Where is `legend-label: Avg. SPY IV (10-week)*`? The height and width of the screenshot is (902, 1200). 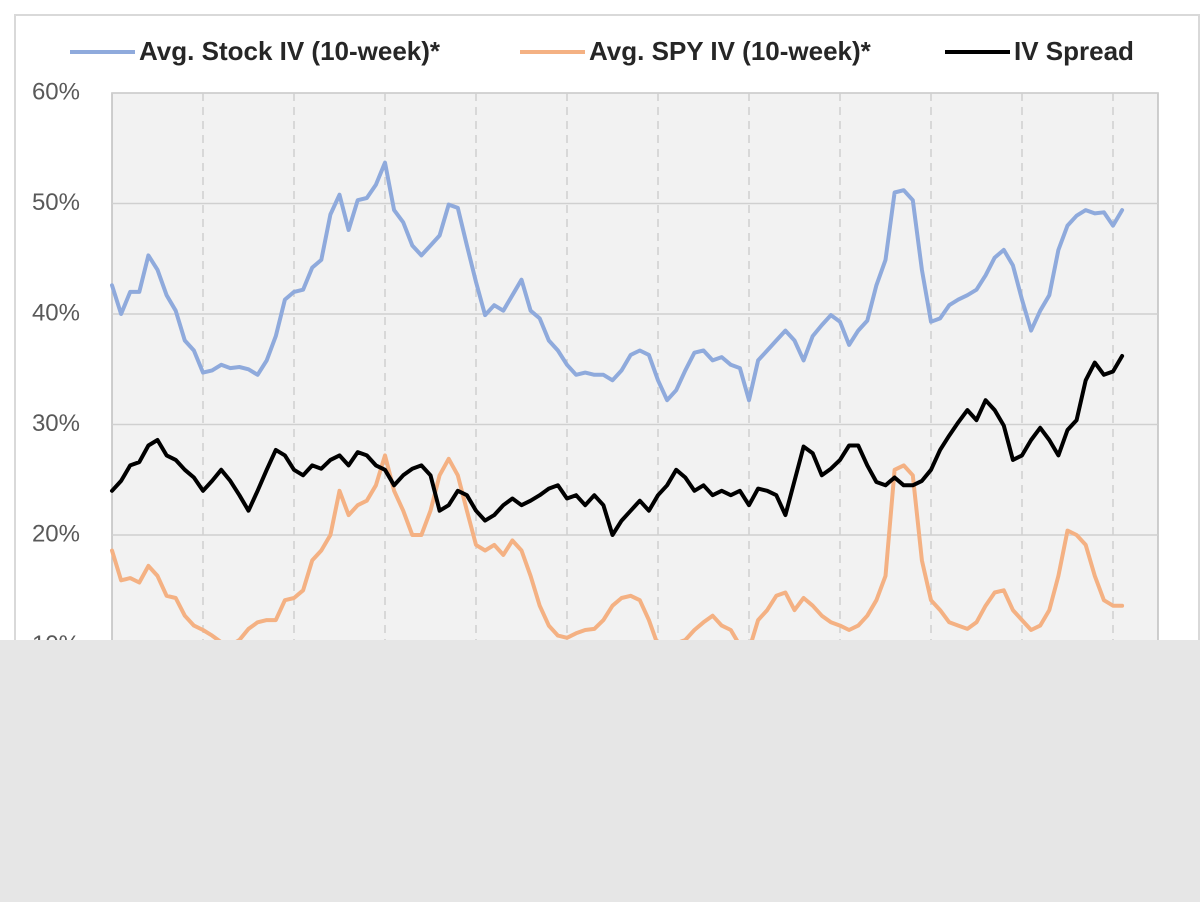
legend-label: Avg. SPY IV (10-week)* is located at coordinates (730, 51).